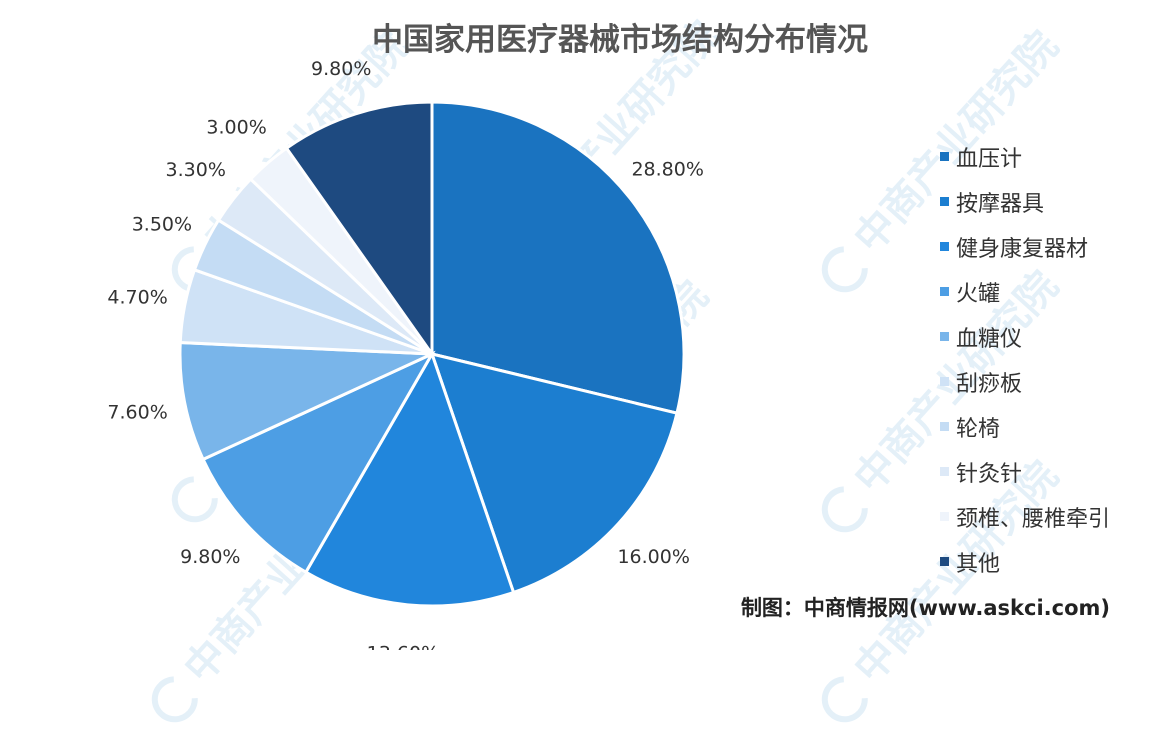 The image size is (1152, 732). I want to click on legend-label: 火罐, so click(978, 294).